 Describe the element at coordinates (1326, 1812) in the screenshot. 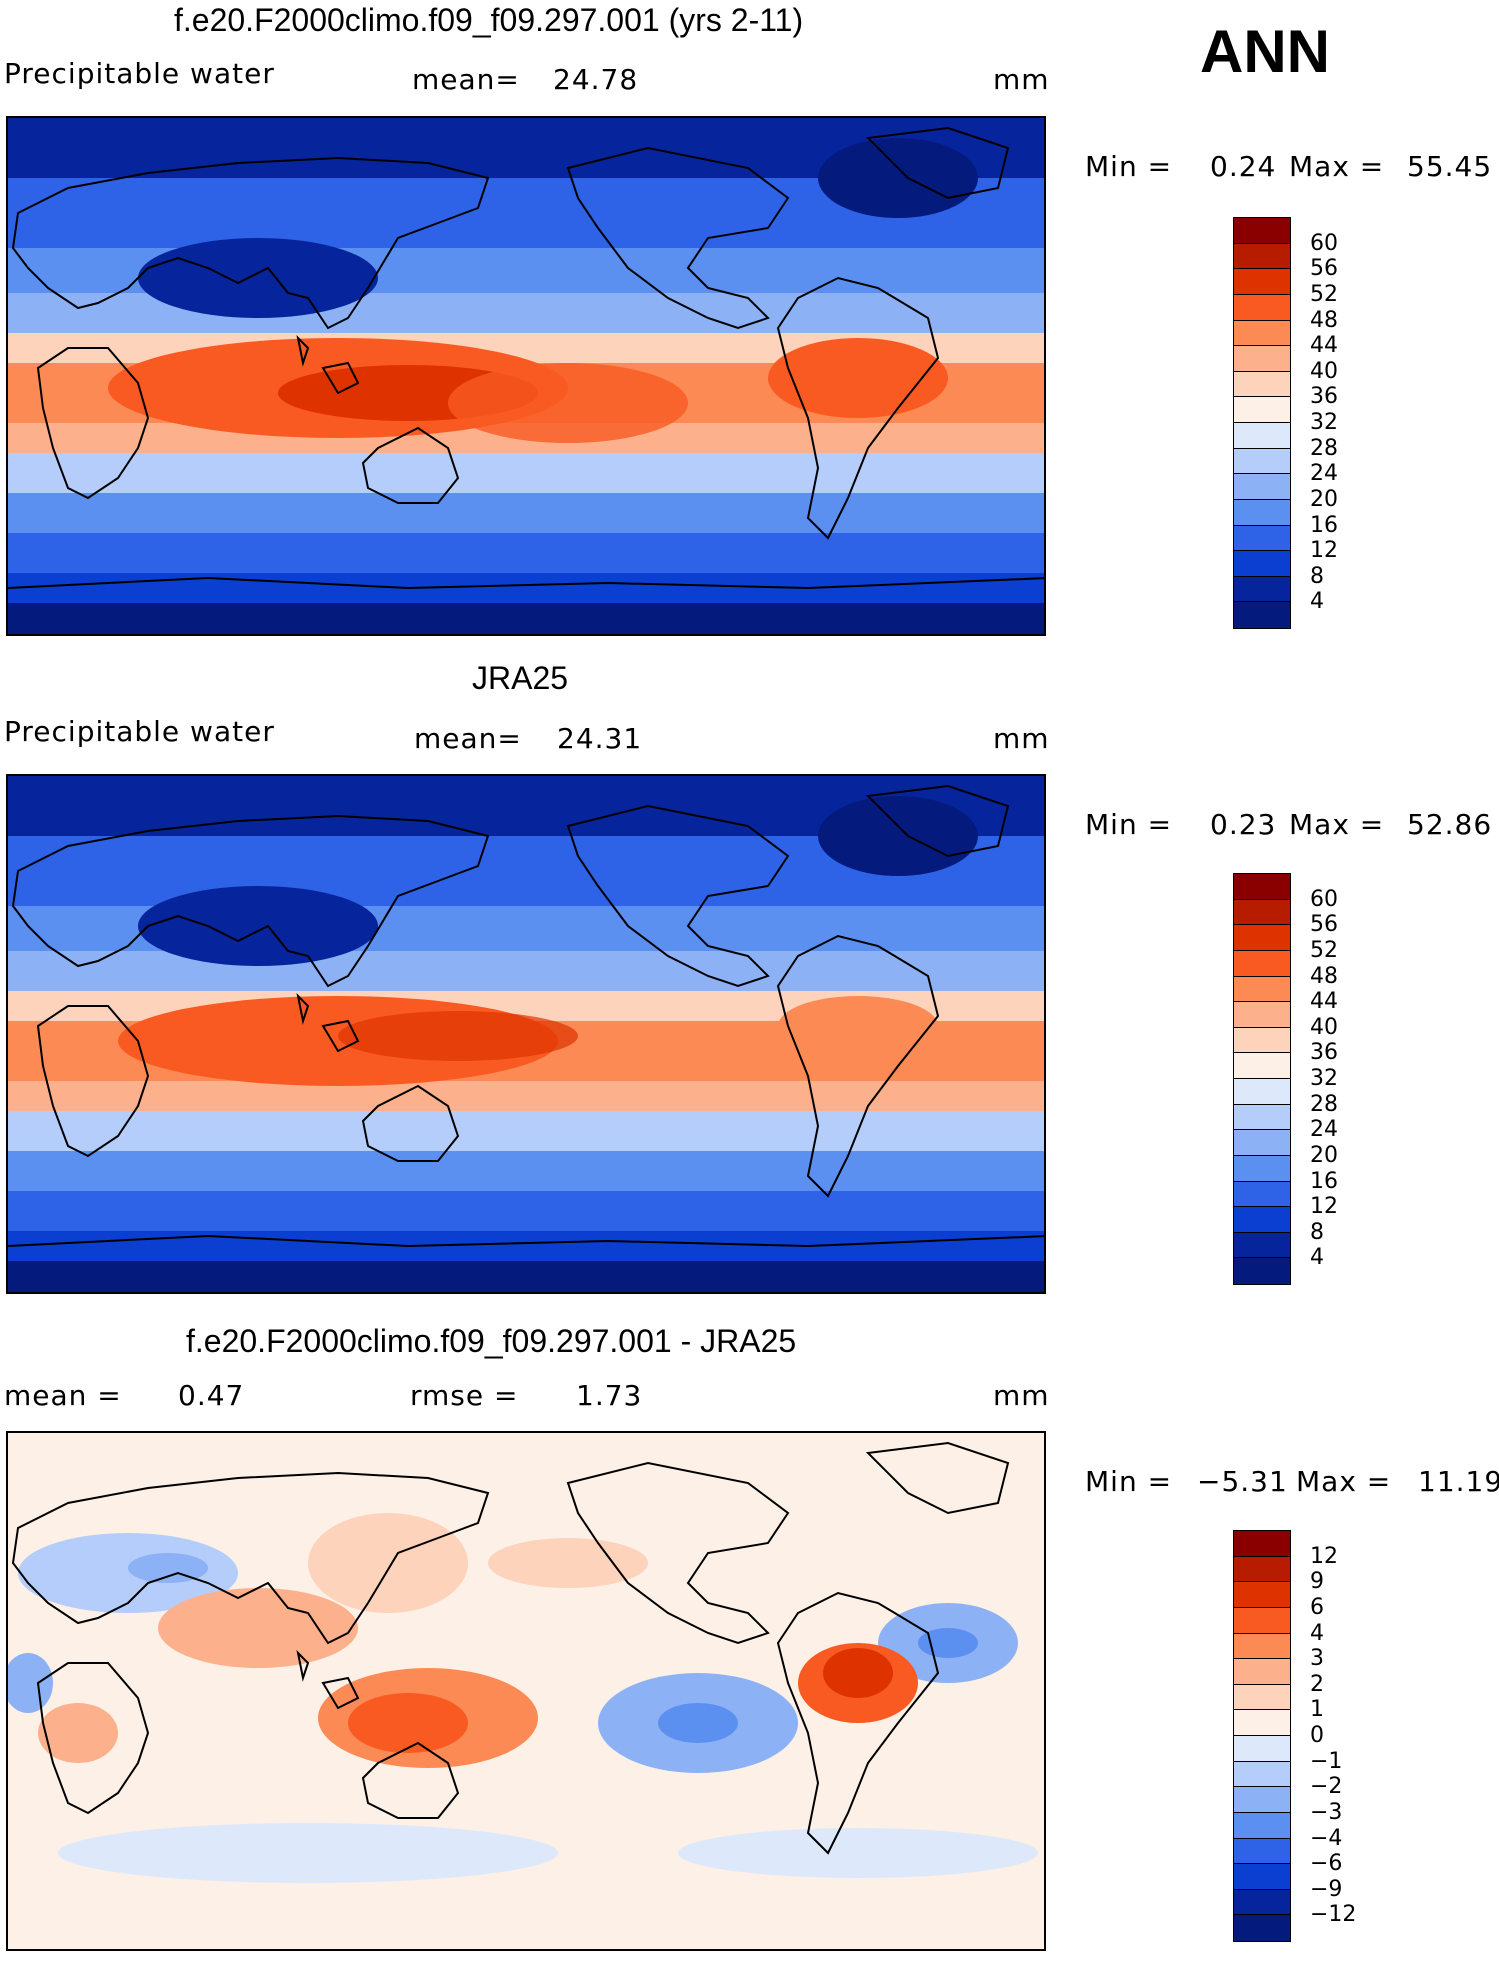

I see `colorbar-tick-label: −3` at that location.